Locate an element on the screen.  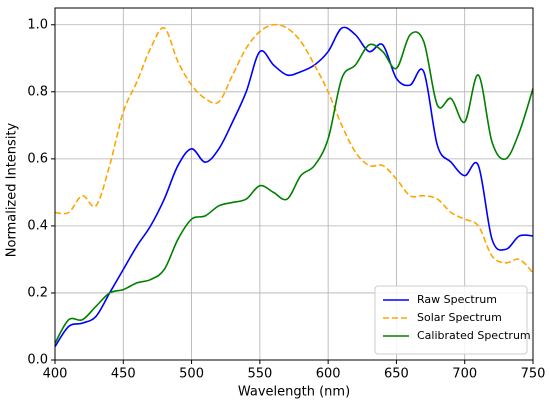
x-tick-label: 600 is located at coordinates (328, 374).